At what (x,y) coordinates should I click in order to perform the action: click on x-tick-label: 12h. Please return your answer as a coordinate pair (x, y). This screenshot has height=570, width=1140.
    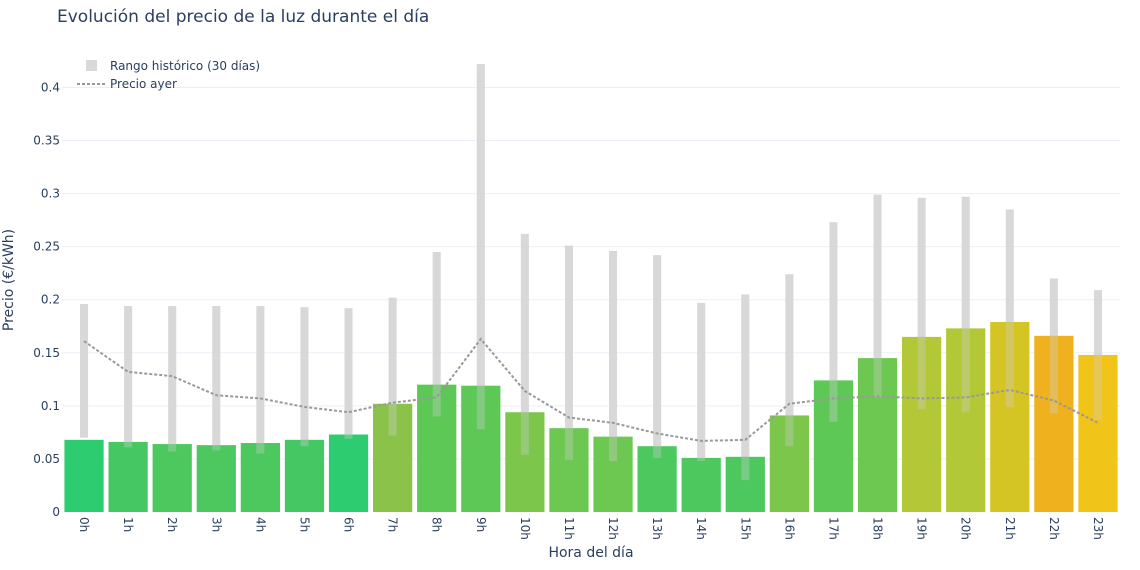
    Looking at the image, I should click on (613, 528).